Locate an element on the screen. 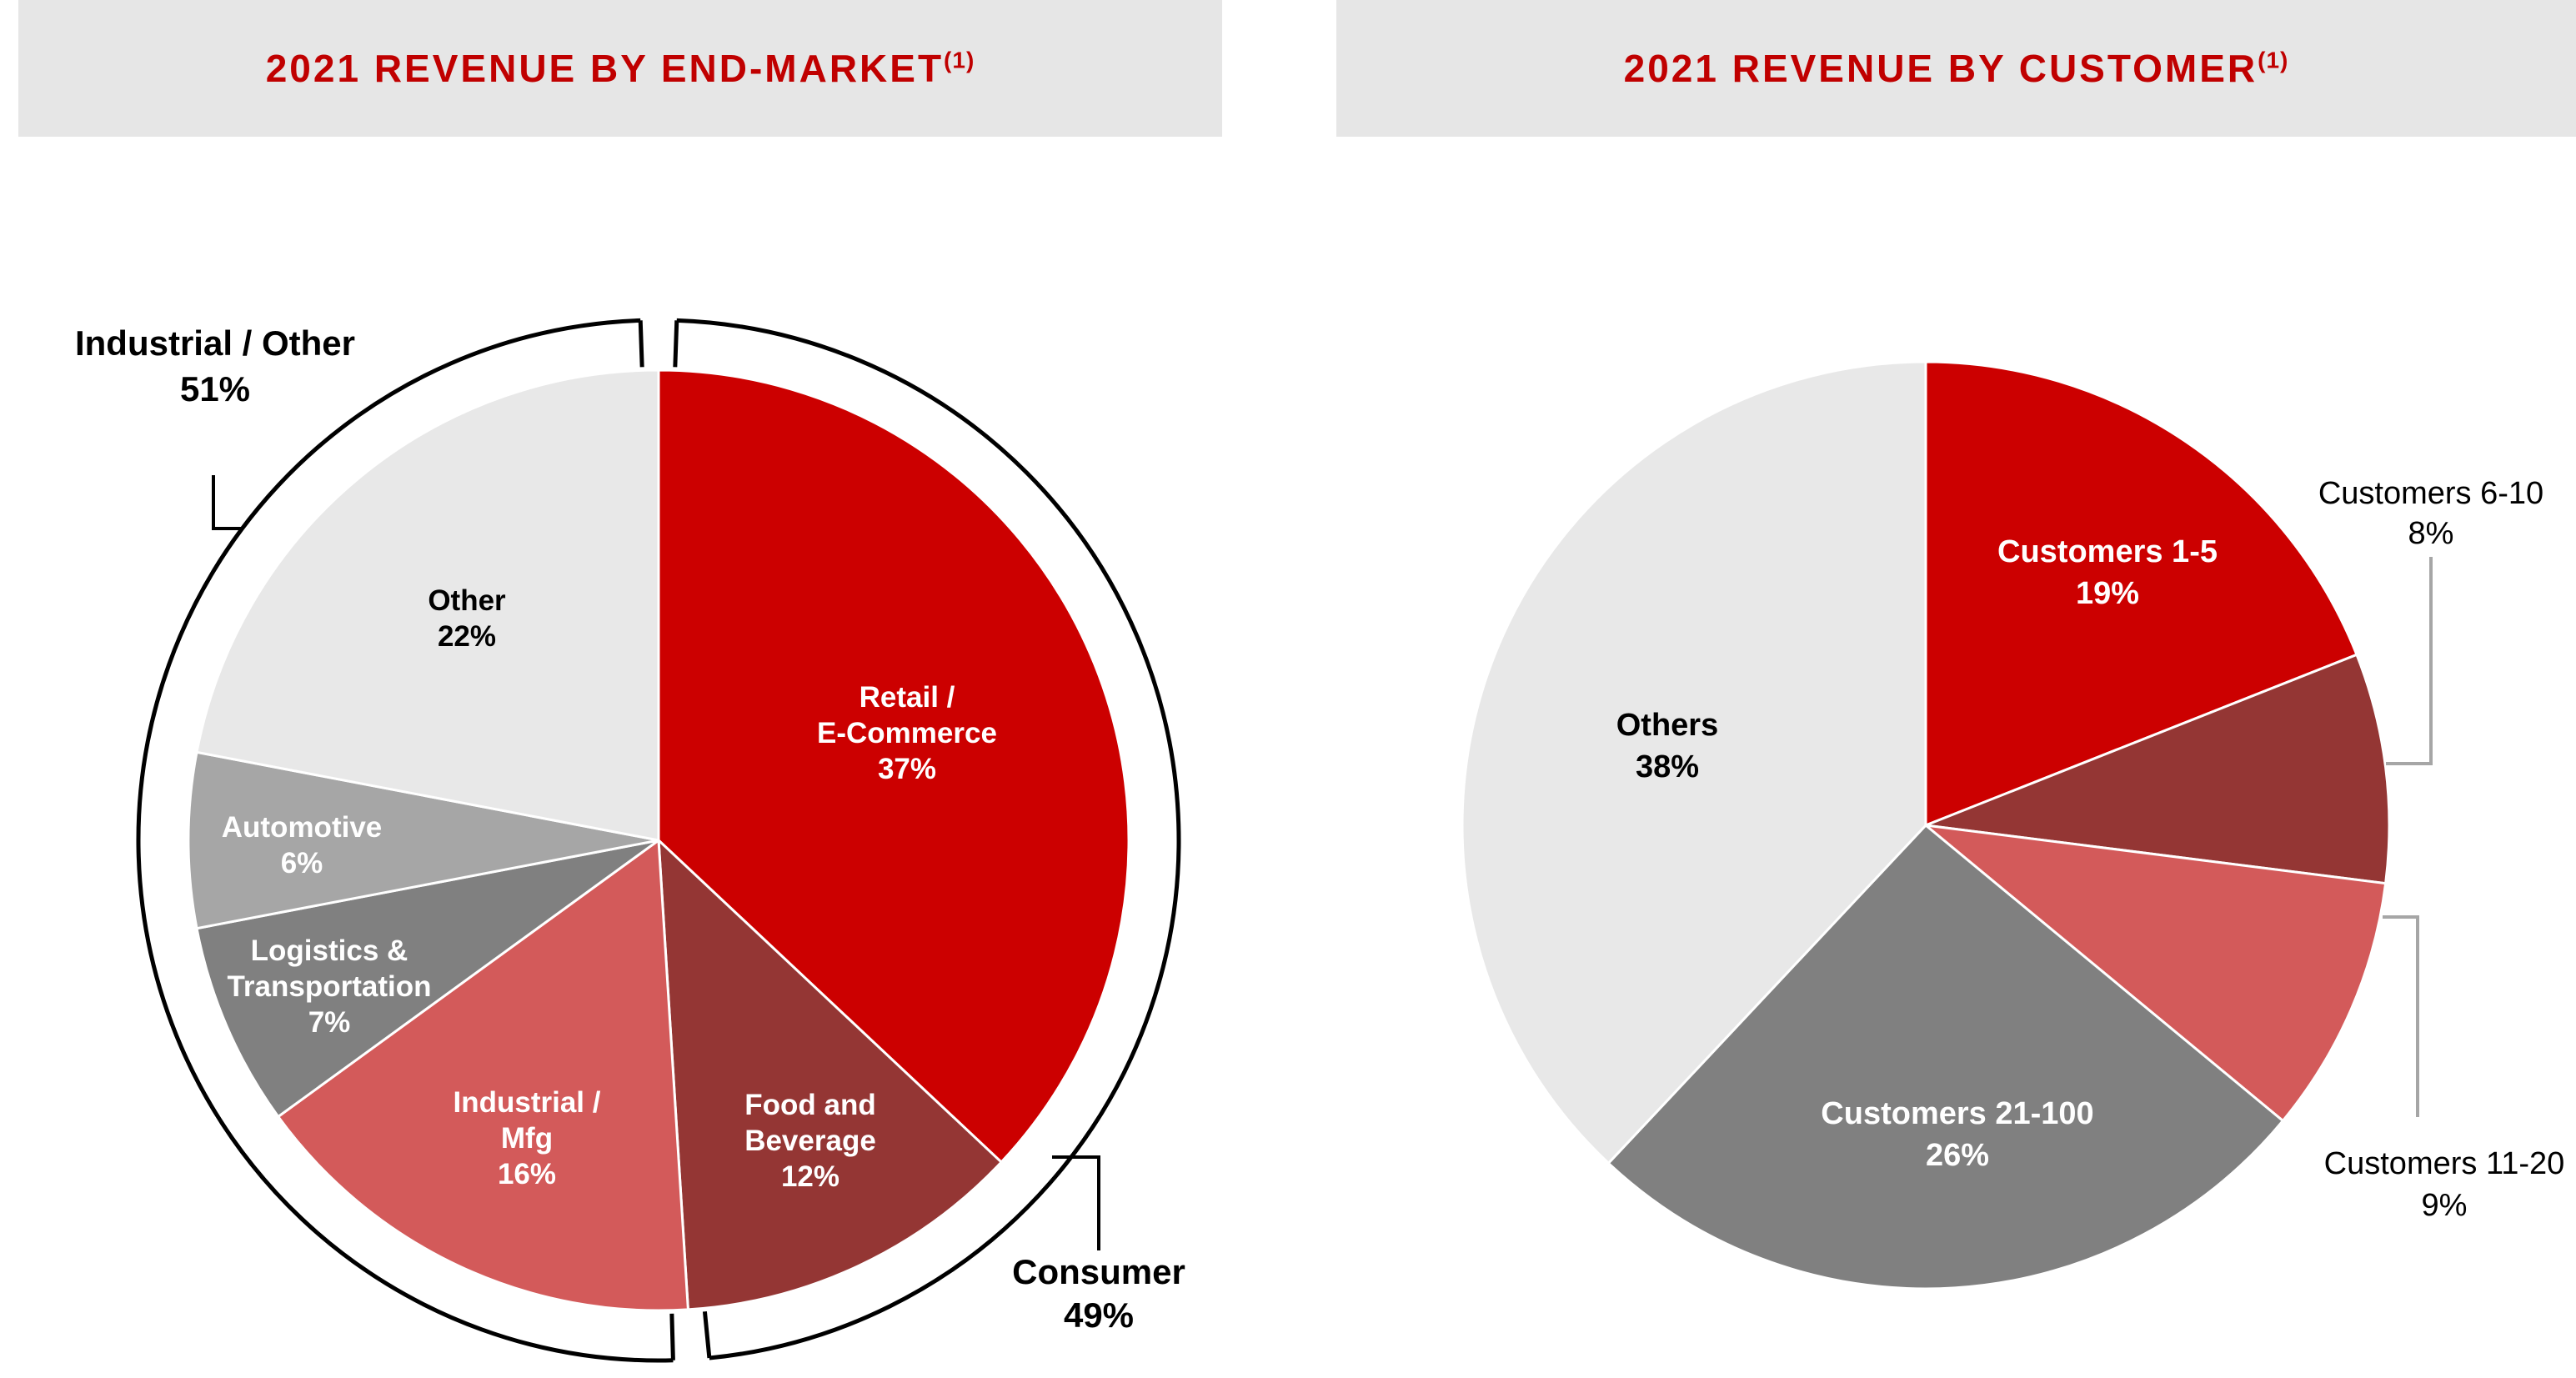 The image size is (2576, 1378). industrial-bracket-tick-start is located at coordinates (672, 1336).